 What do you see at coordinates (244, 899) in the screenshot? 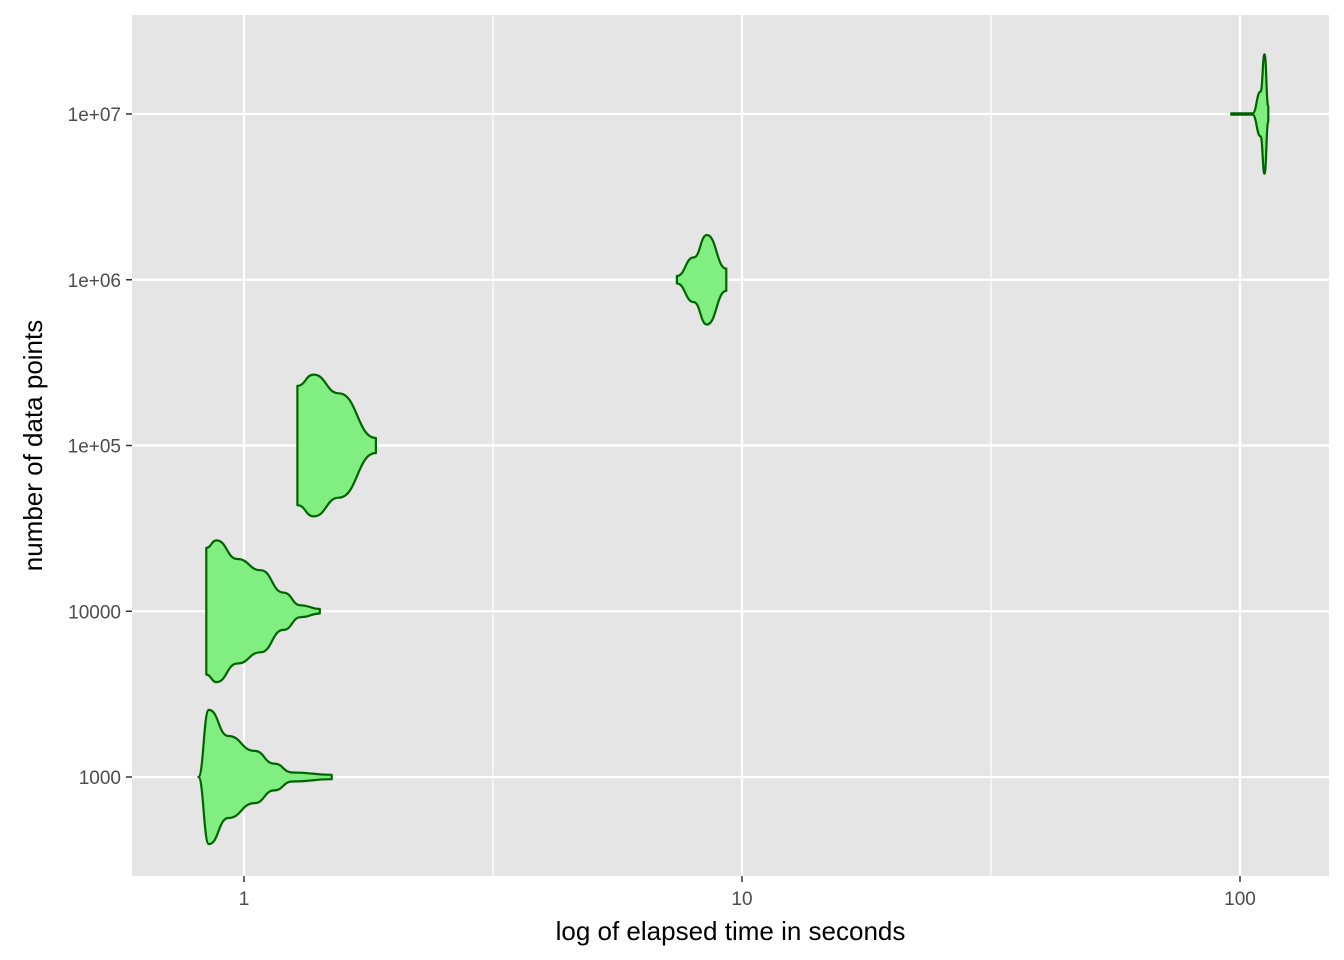
I see `x-tick-label: 1` at bounding box center [244, 899].